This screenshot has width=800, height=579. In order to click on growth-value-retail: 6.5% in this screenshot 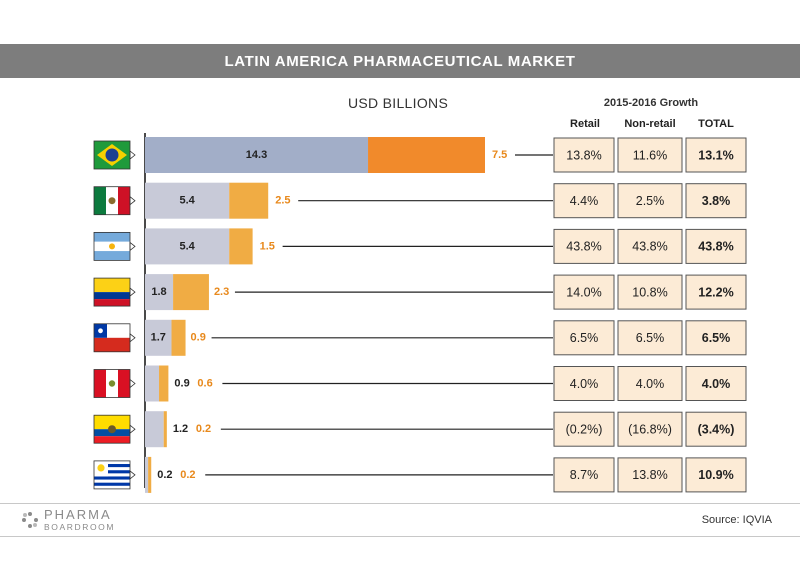, I will do `click(584, 338)`.